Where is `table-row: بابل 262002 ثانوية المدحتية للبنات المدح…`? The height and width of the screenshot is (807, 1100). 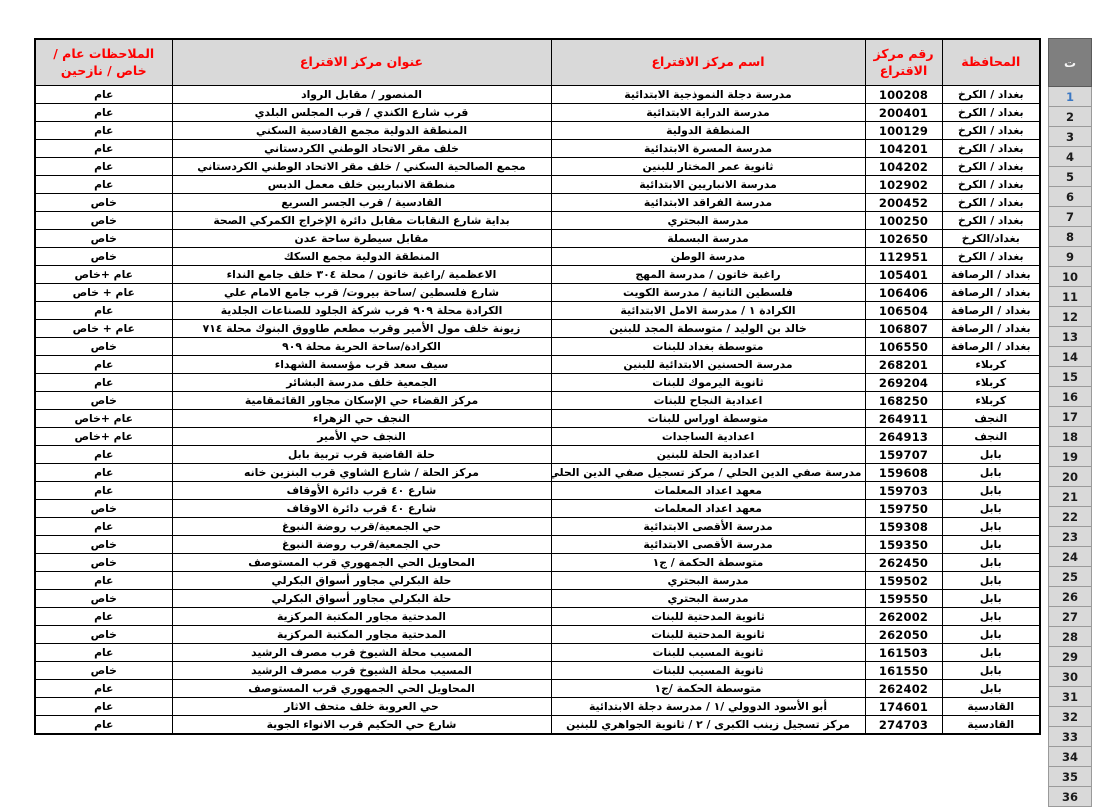 table-row: بابل 262002 ثانوية المدحتية للبنات المدح… is located at coordinates (537, 616).